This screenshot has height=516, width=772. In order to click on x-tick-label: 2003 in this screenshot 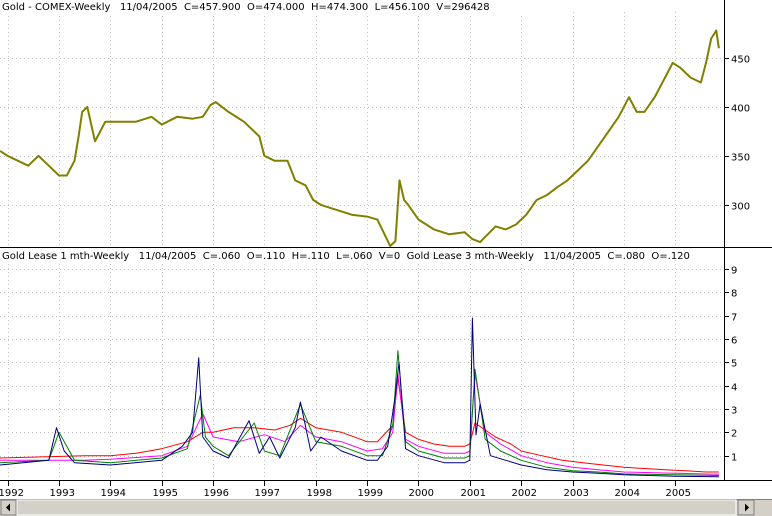, I will do `click(576, 493)`.